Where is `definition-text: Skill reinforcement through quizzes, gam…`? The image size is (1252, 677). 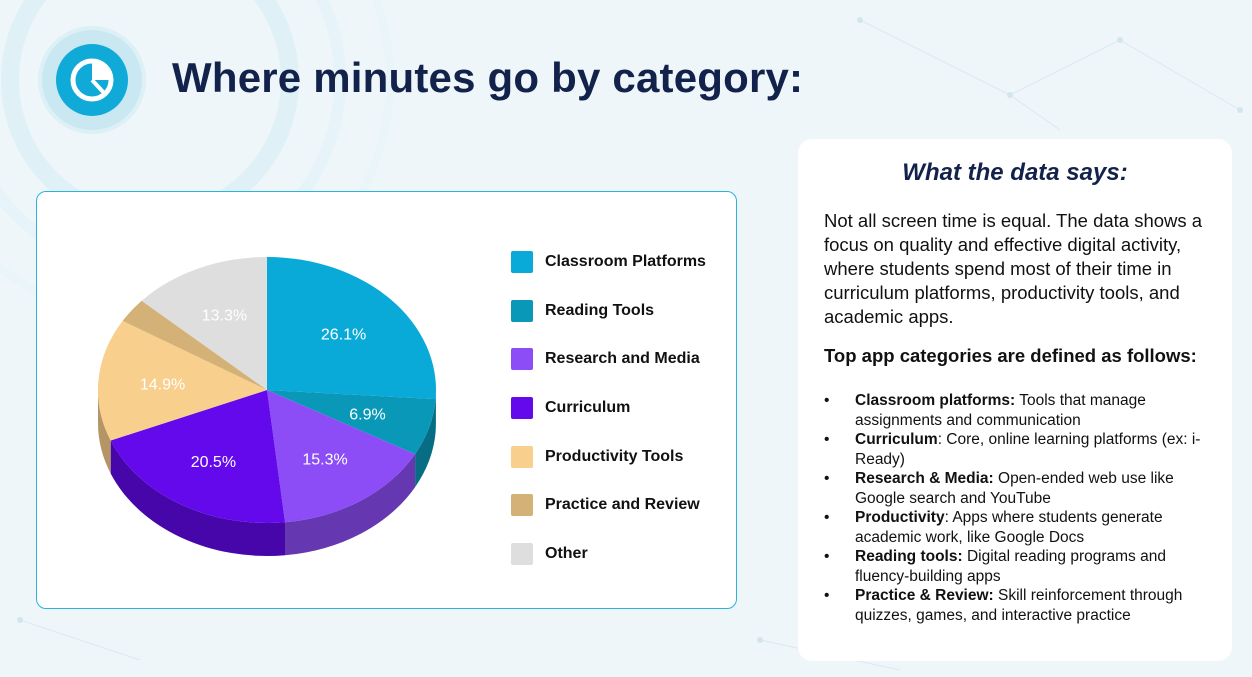
definition-text: Skill reinforcement through quizzes, gam… is located at coordinates (1019, 605).